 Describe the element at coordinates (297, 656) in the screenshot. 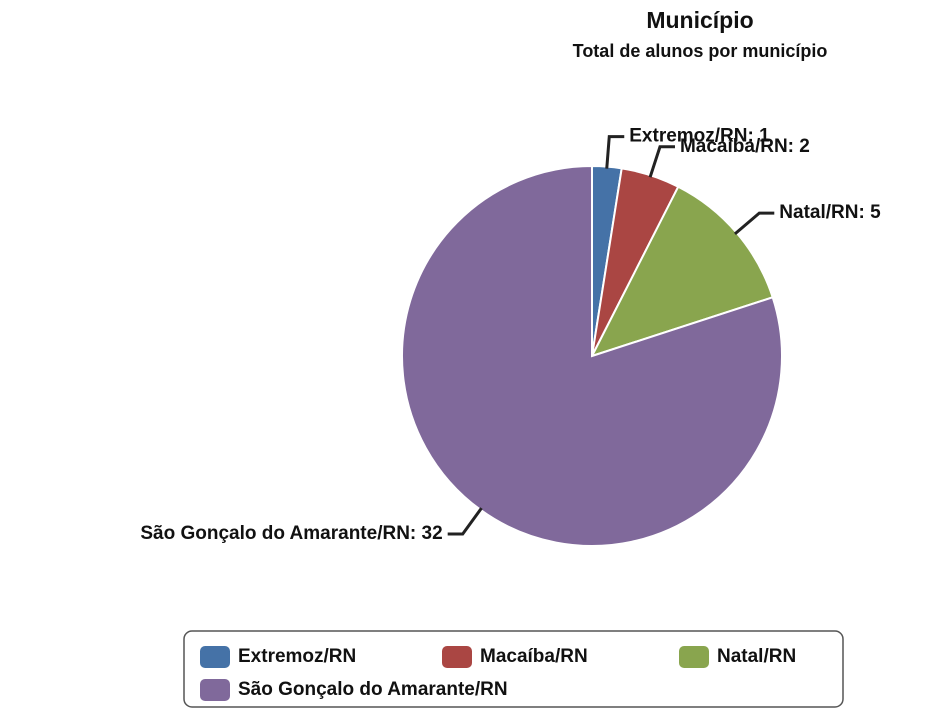

I see `legend-label: Extremoz/RN` at that location.